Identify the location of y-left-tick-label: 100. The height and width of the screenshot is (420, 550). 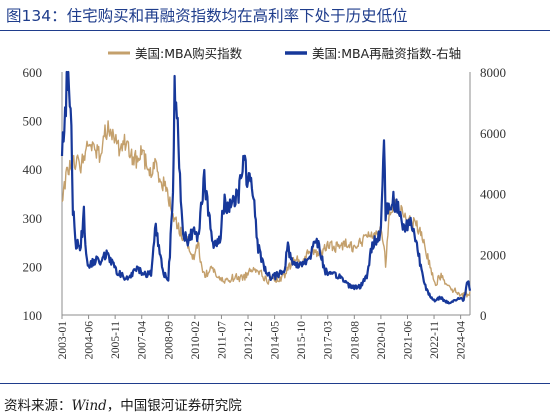
(33, 315).